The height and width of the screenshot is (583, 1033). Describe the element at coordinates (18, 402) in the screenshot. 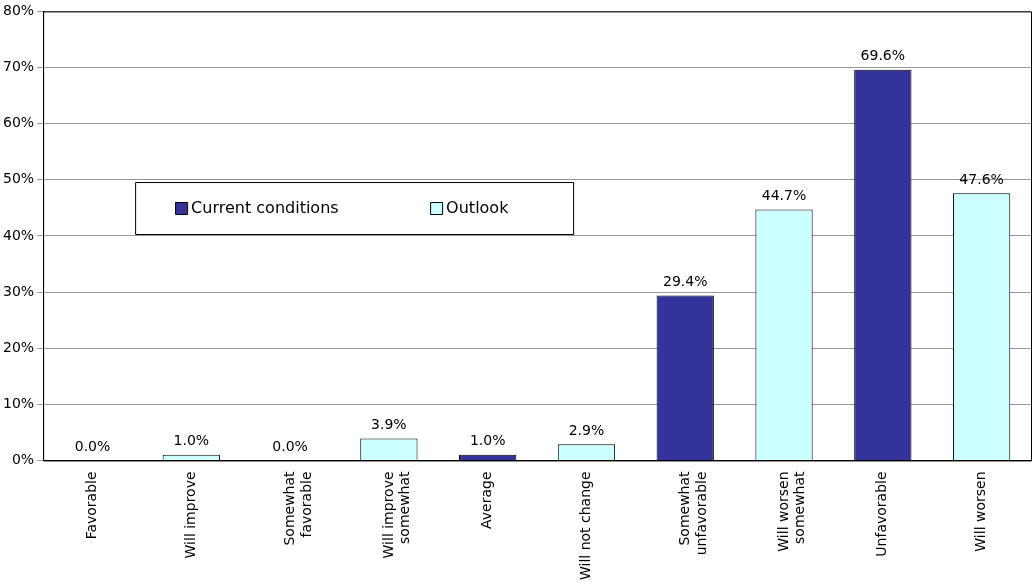

I see `y-tick-label: 10%` at that location.